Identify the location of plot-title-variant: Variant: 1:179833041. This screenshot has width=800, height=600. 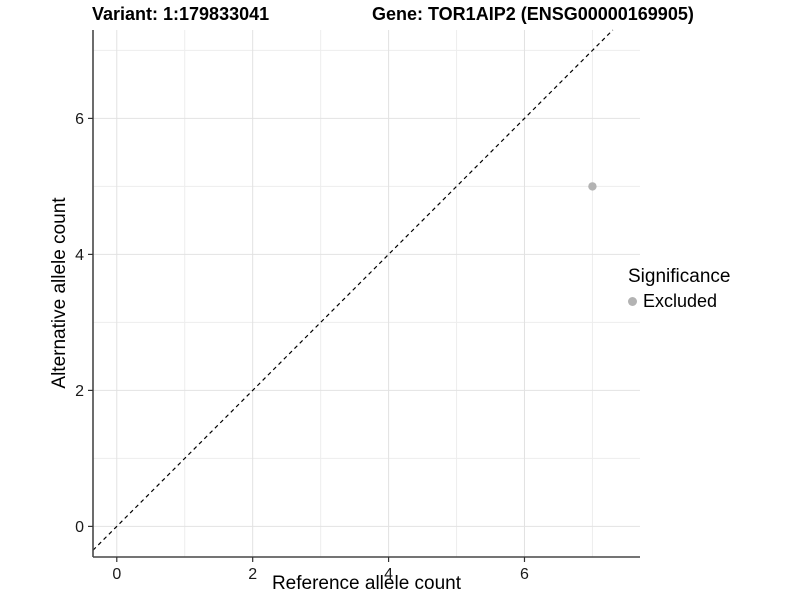
(181, 14).